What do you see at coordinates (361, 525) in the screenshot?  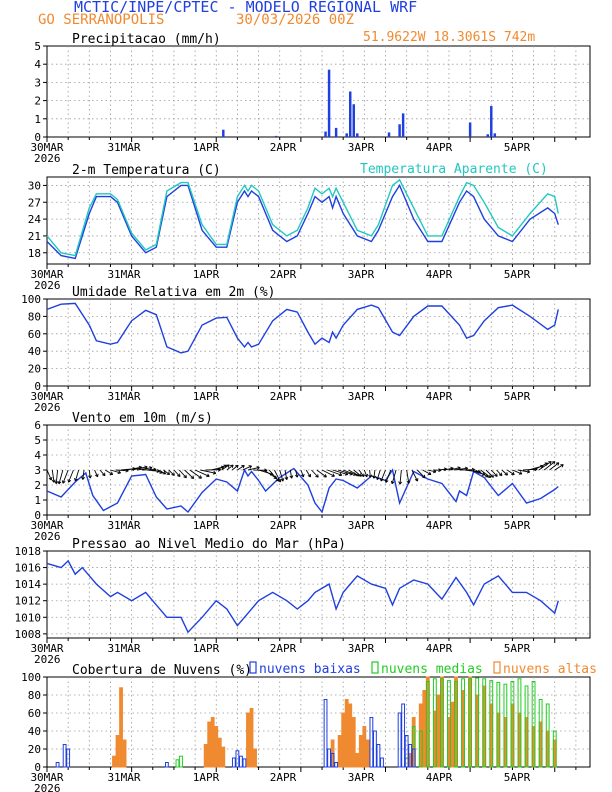 I see `wind-xtick-label: 3APR` at bounding box center [361, 525].